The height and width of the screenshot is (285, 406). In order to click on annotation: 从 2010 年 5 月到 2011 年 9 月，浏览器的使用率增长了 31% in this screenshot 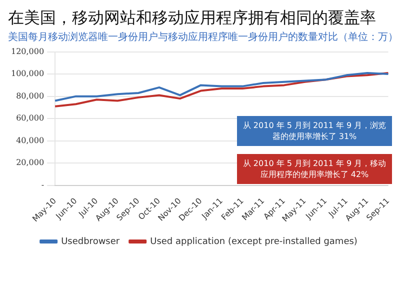, I will do `click(314, 131)`.